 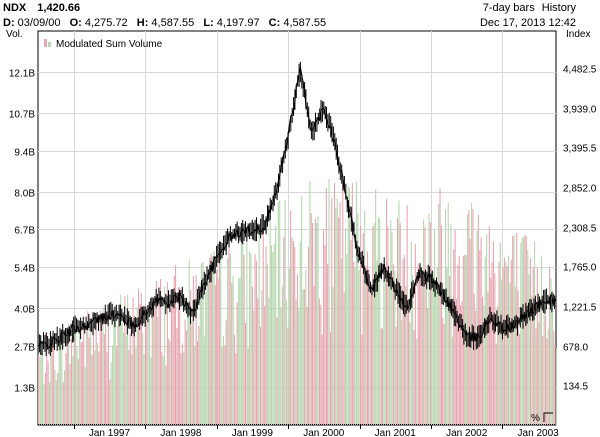 What do you see at coordinates (39, 23) in the screenshot?
I see `date-value: 03/09/00` at bounding box center [39, 23].